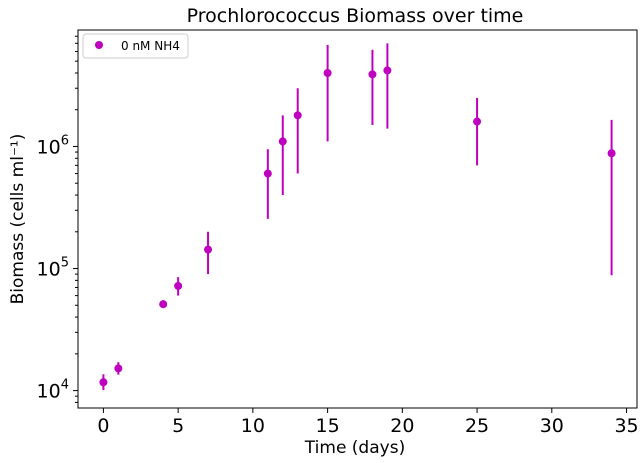 This screenshot has height=463, width=643. What do you see at coordinates (354, 448) in the screenshot?
I see `x-axis-label: Time (days)` at bounding box center [354, 448].